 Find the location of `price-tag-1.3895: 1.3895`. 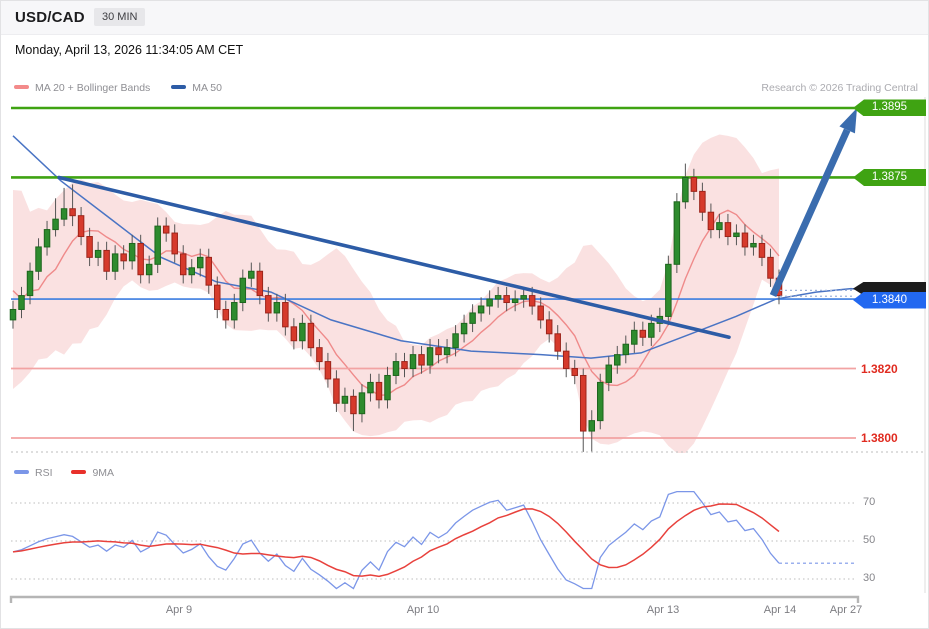

price-tag-1.3895: 1.3895 is located at coordinates (889, 108).